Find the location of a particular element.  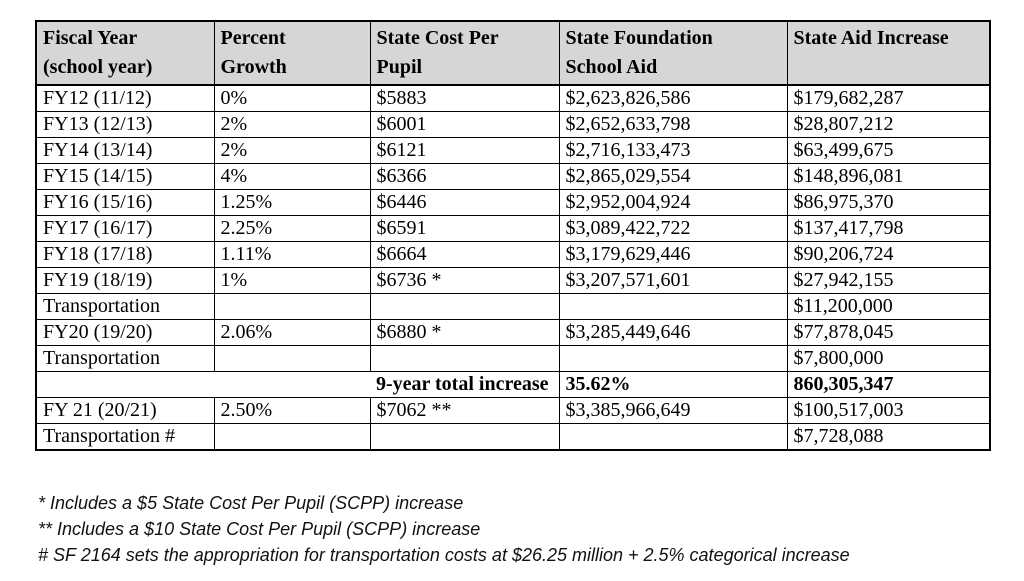

table-cell: $27,942,155 is located at coordinates (888, 280).